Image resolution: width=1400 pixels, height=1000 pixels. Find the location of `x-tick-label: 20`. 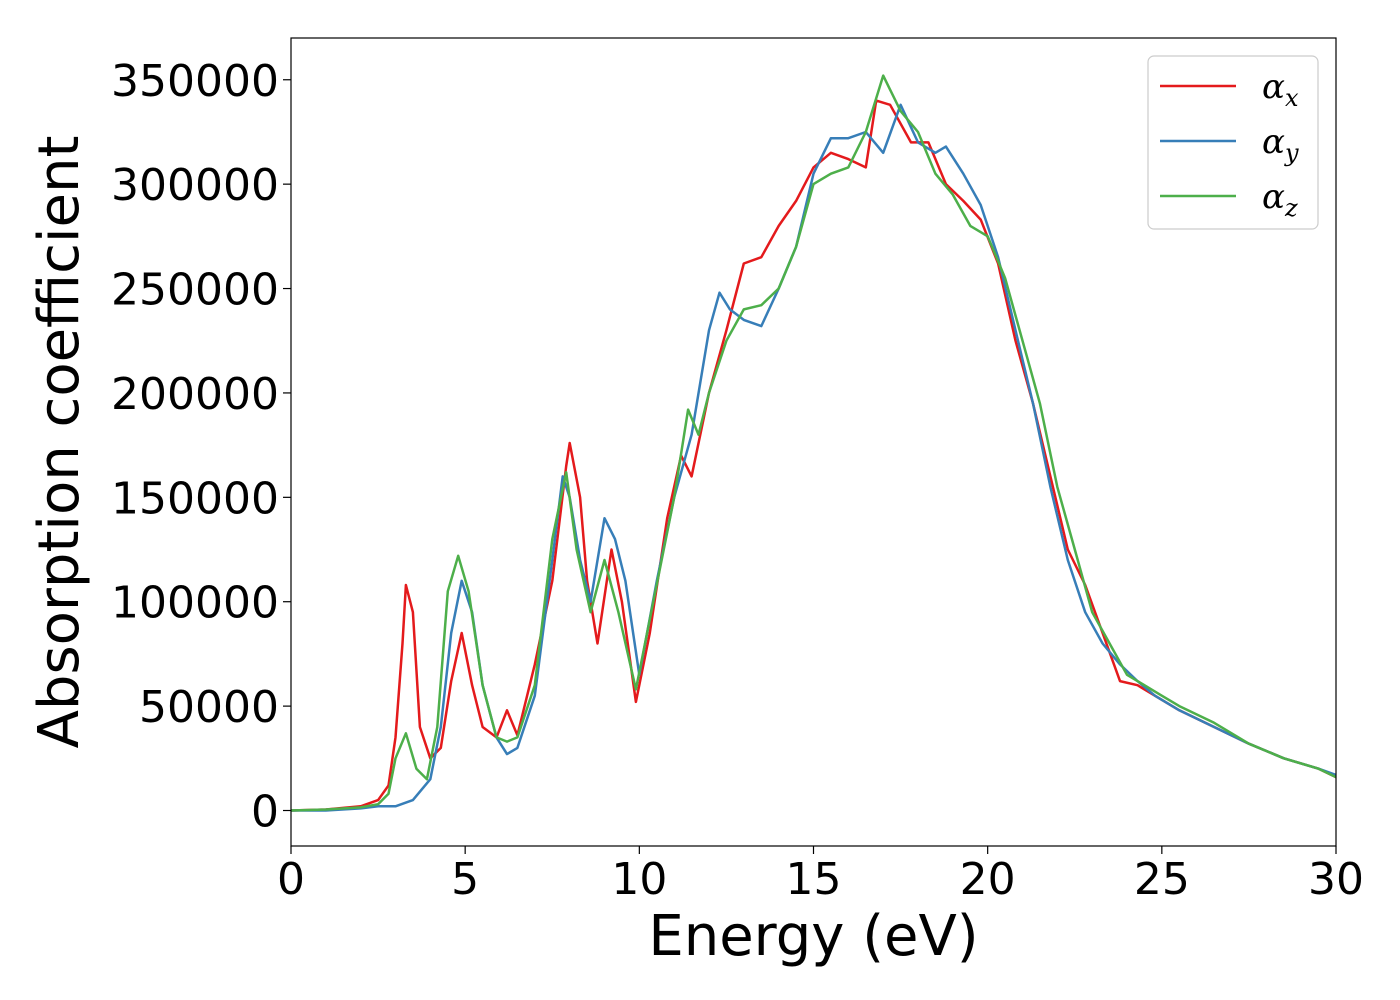

x-tick-label: 20 is located at coordinates (988, 879).